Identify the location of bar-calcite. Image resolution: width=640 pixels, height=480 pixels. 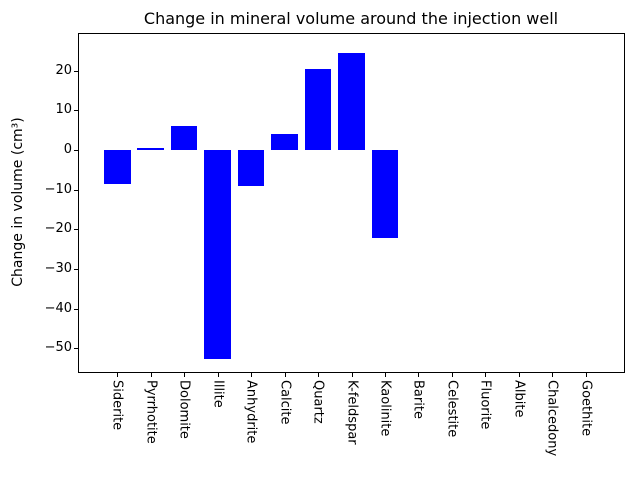
(284, 142).